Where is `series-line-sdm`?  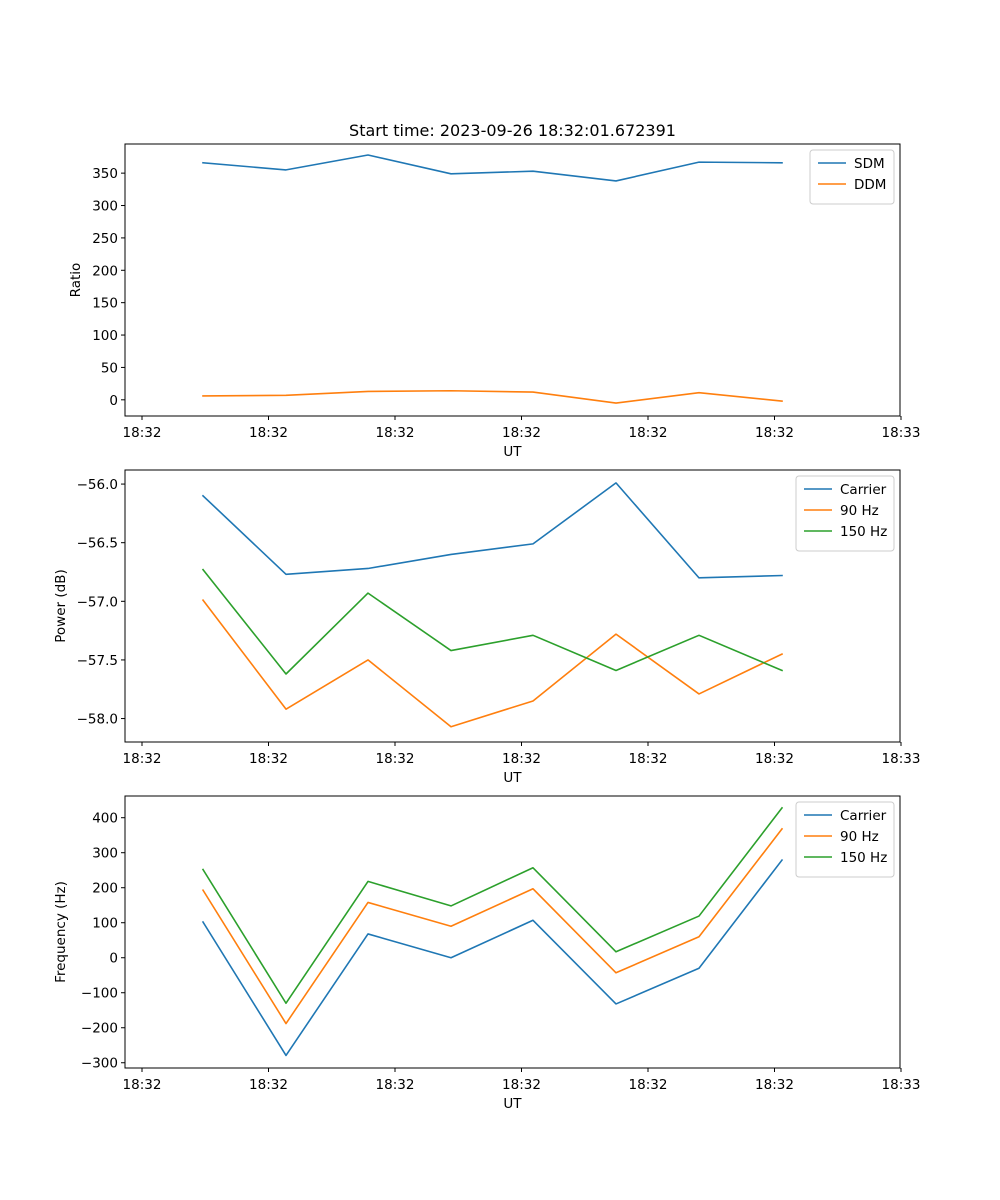 series-line-sdm is located at coordinates (492, 168).